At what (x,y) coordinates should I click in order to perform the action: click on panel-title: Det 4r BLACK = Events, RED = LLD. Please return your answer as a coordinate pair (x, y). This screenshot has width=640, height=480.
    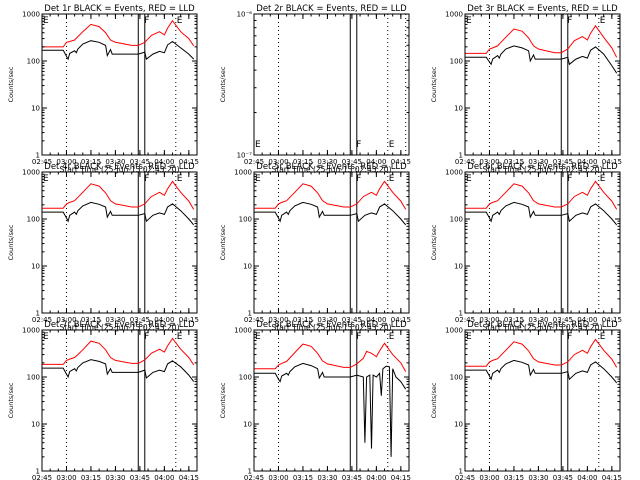
    Looking at the image, I should click on (119, 167).